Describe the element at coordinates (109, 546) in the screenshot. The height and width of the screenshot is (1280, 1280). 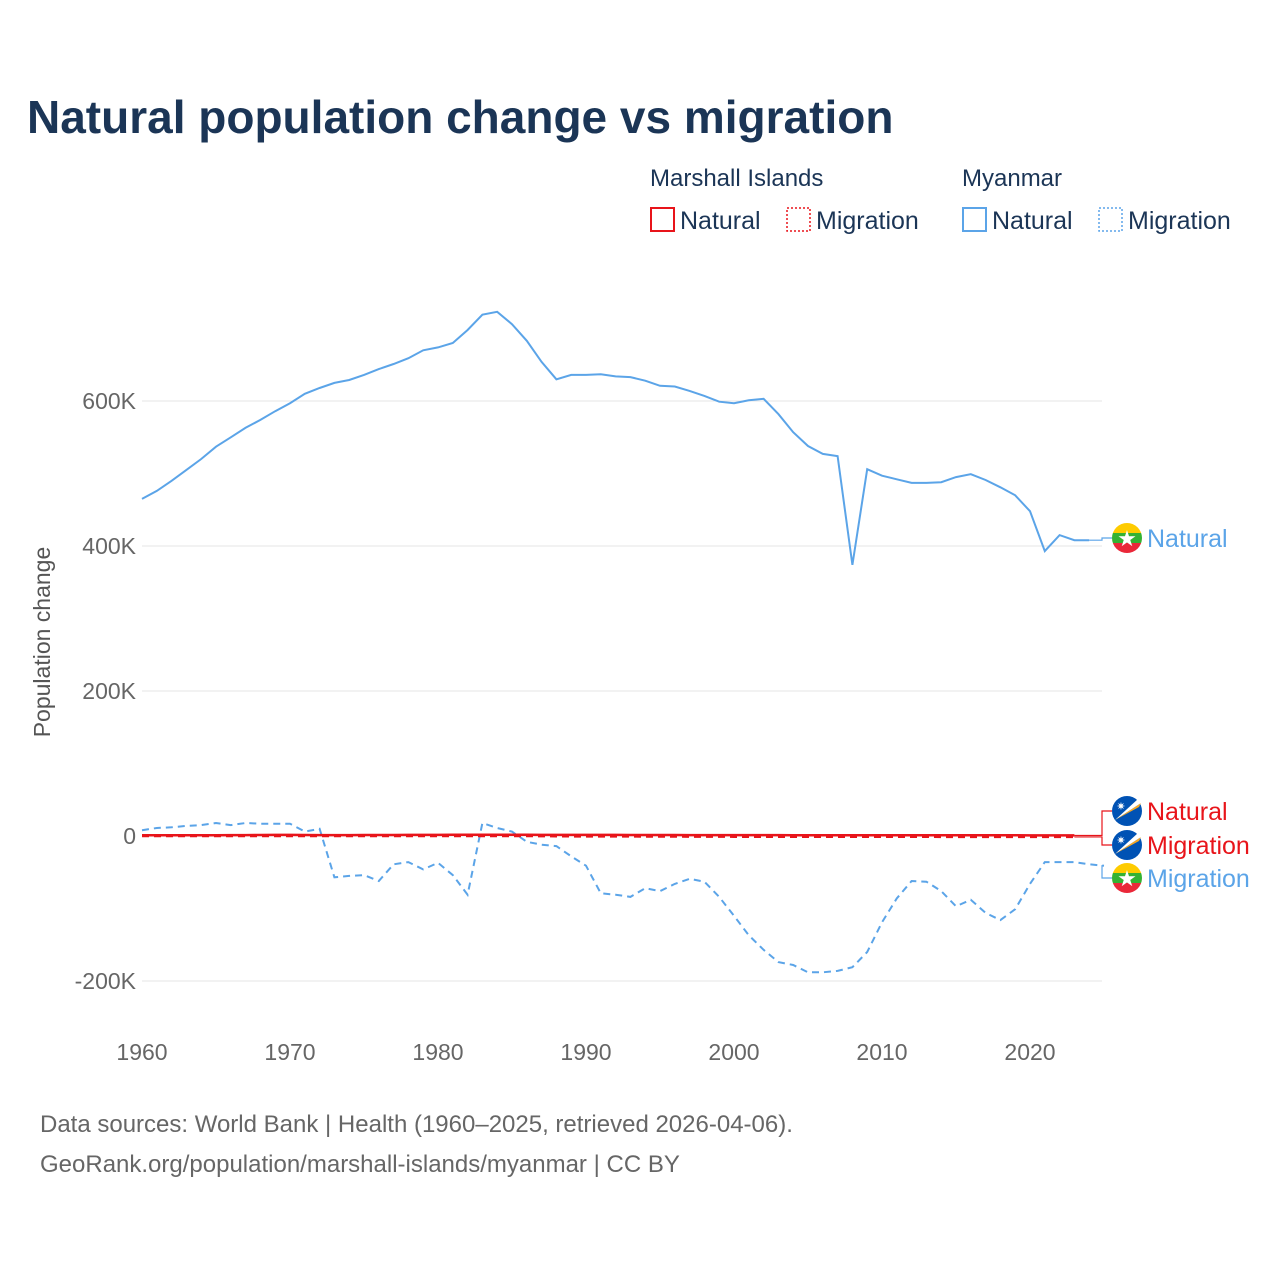
I see `y-tick-label: 400K` at that location.